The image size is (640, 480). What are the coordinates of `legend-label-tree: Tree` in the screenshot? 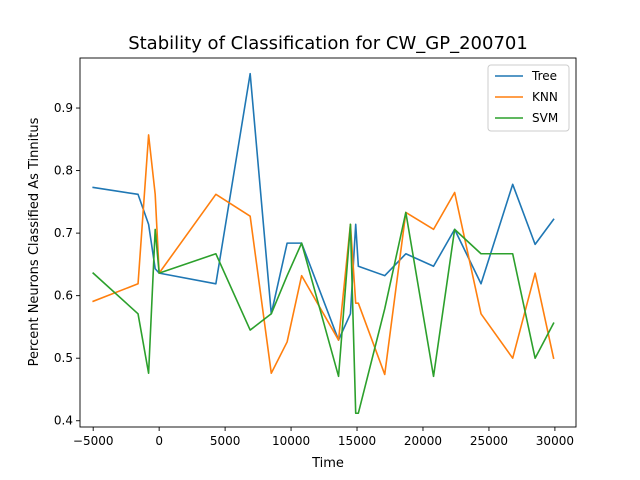 It's located at (544, 76).